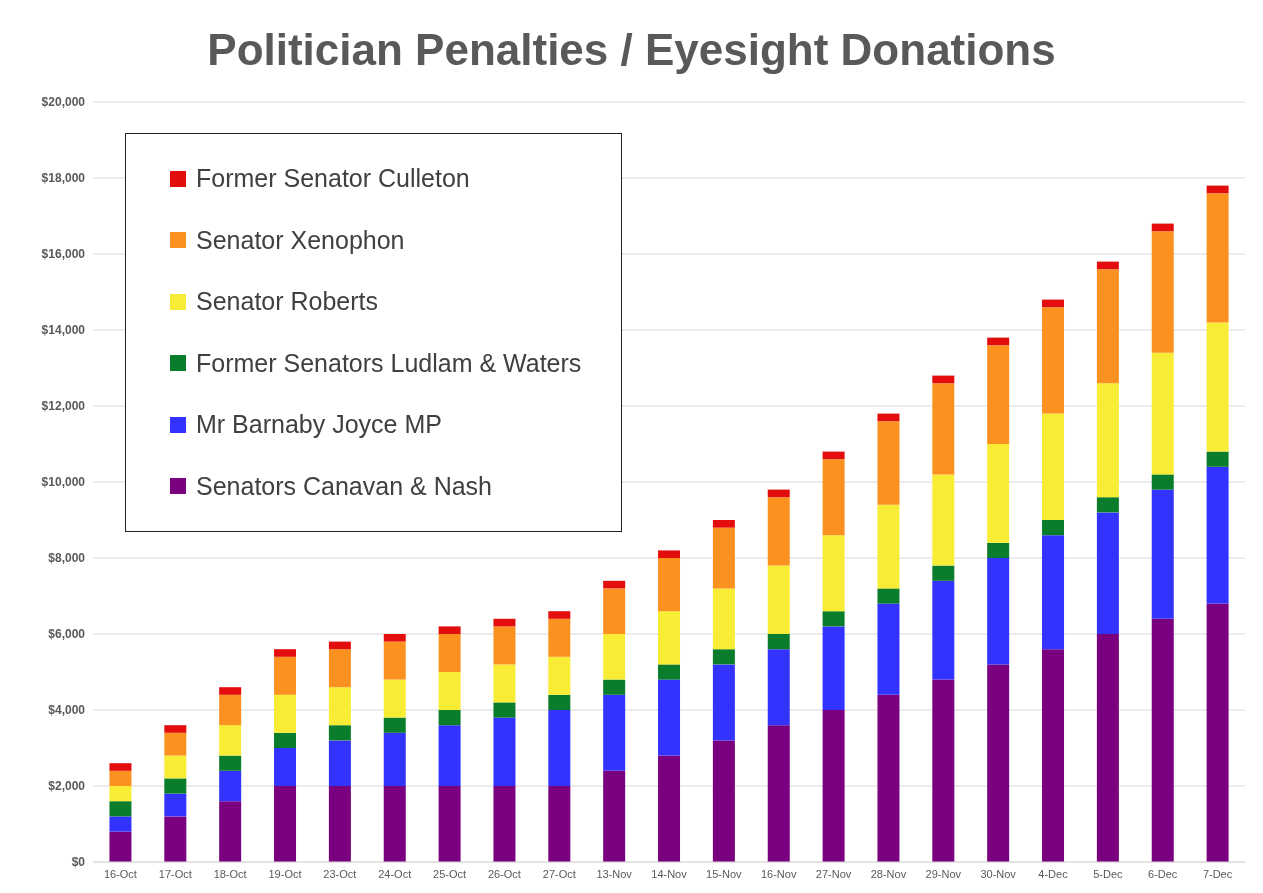 The image size is (1263, 893). I want to click on x-tick-label: 26-Oct, so click(504, 873).